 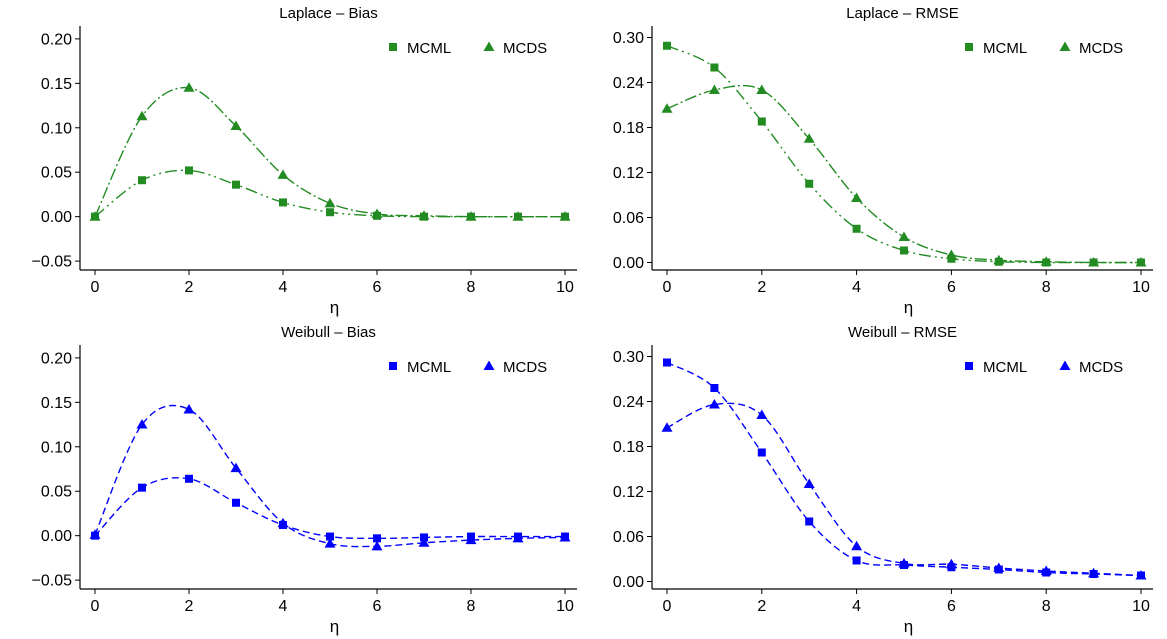 I want to click on y-tick-label: 0.20, so click(x=56, y=39).